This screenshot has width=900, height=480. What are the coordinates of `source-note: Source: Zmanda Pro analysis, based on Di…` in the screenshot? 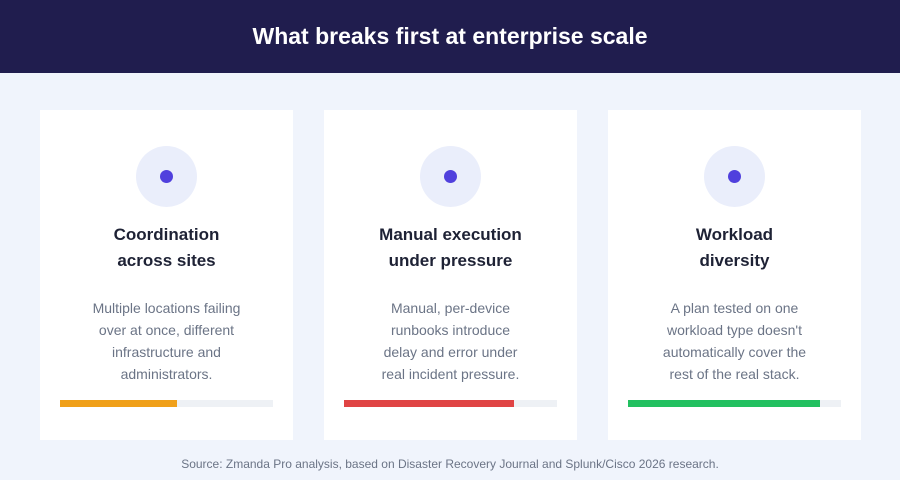 It's located at (450, 464).